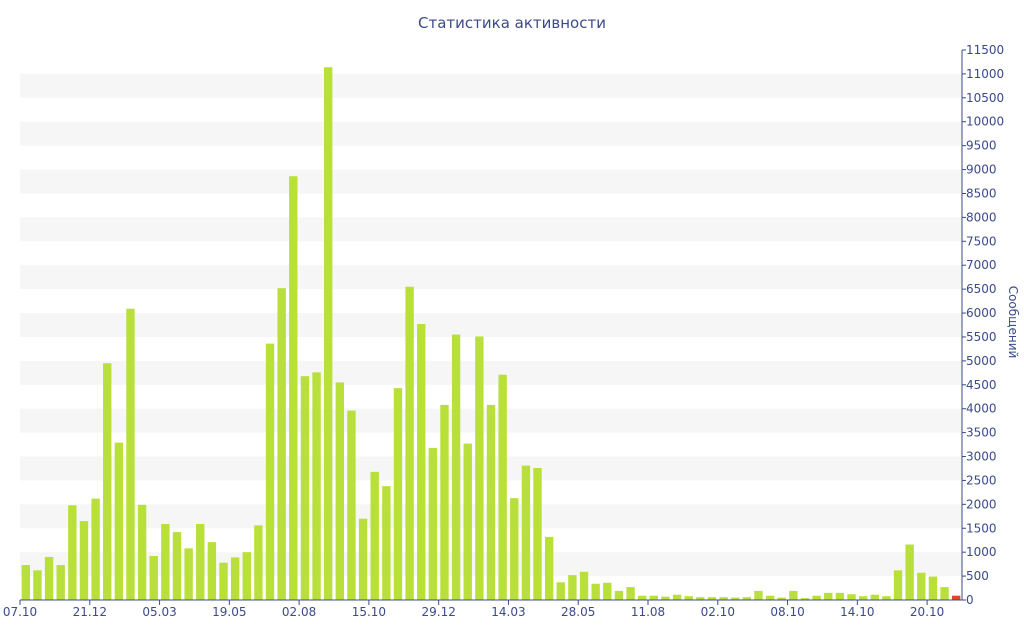 The height and width of the screenshot is (640, 1024). What do you see at coordinates (369, 612) in the screenshot?
I see `x-tick-label: 15.10` at bounding box center [369, 612].